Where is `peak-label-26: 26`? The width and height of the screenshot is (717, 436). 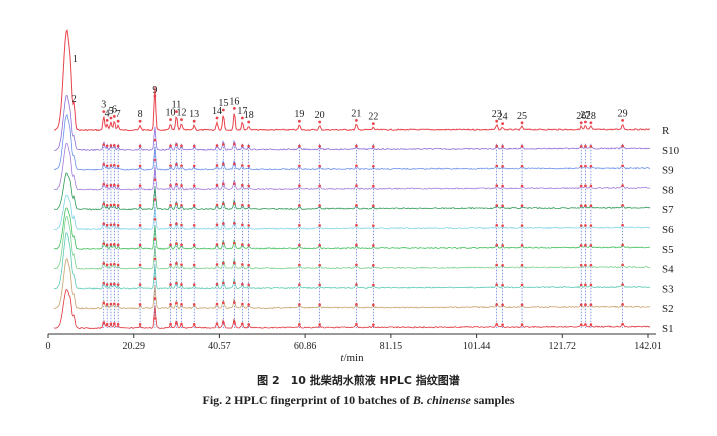
peak-label-26: 26 is located at coordinates (581, 116).